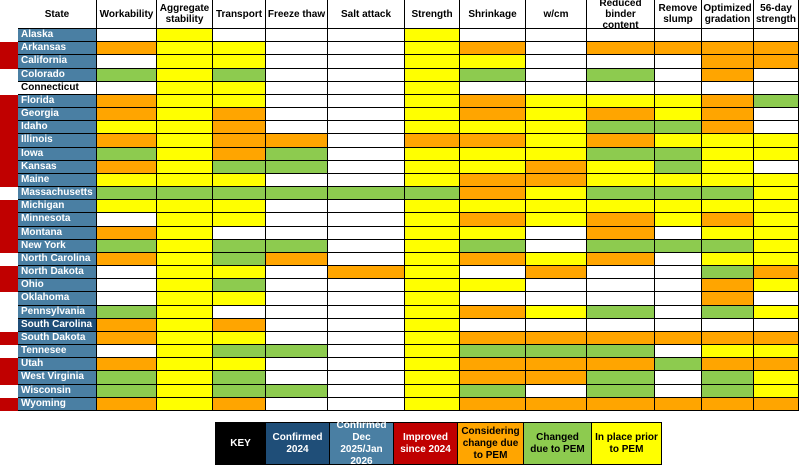 This screenshot has height=468, width=800. Describe the element at coordinates (57, 101) in the screenshot. I see `state-cell: Florida` at that location.